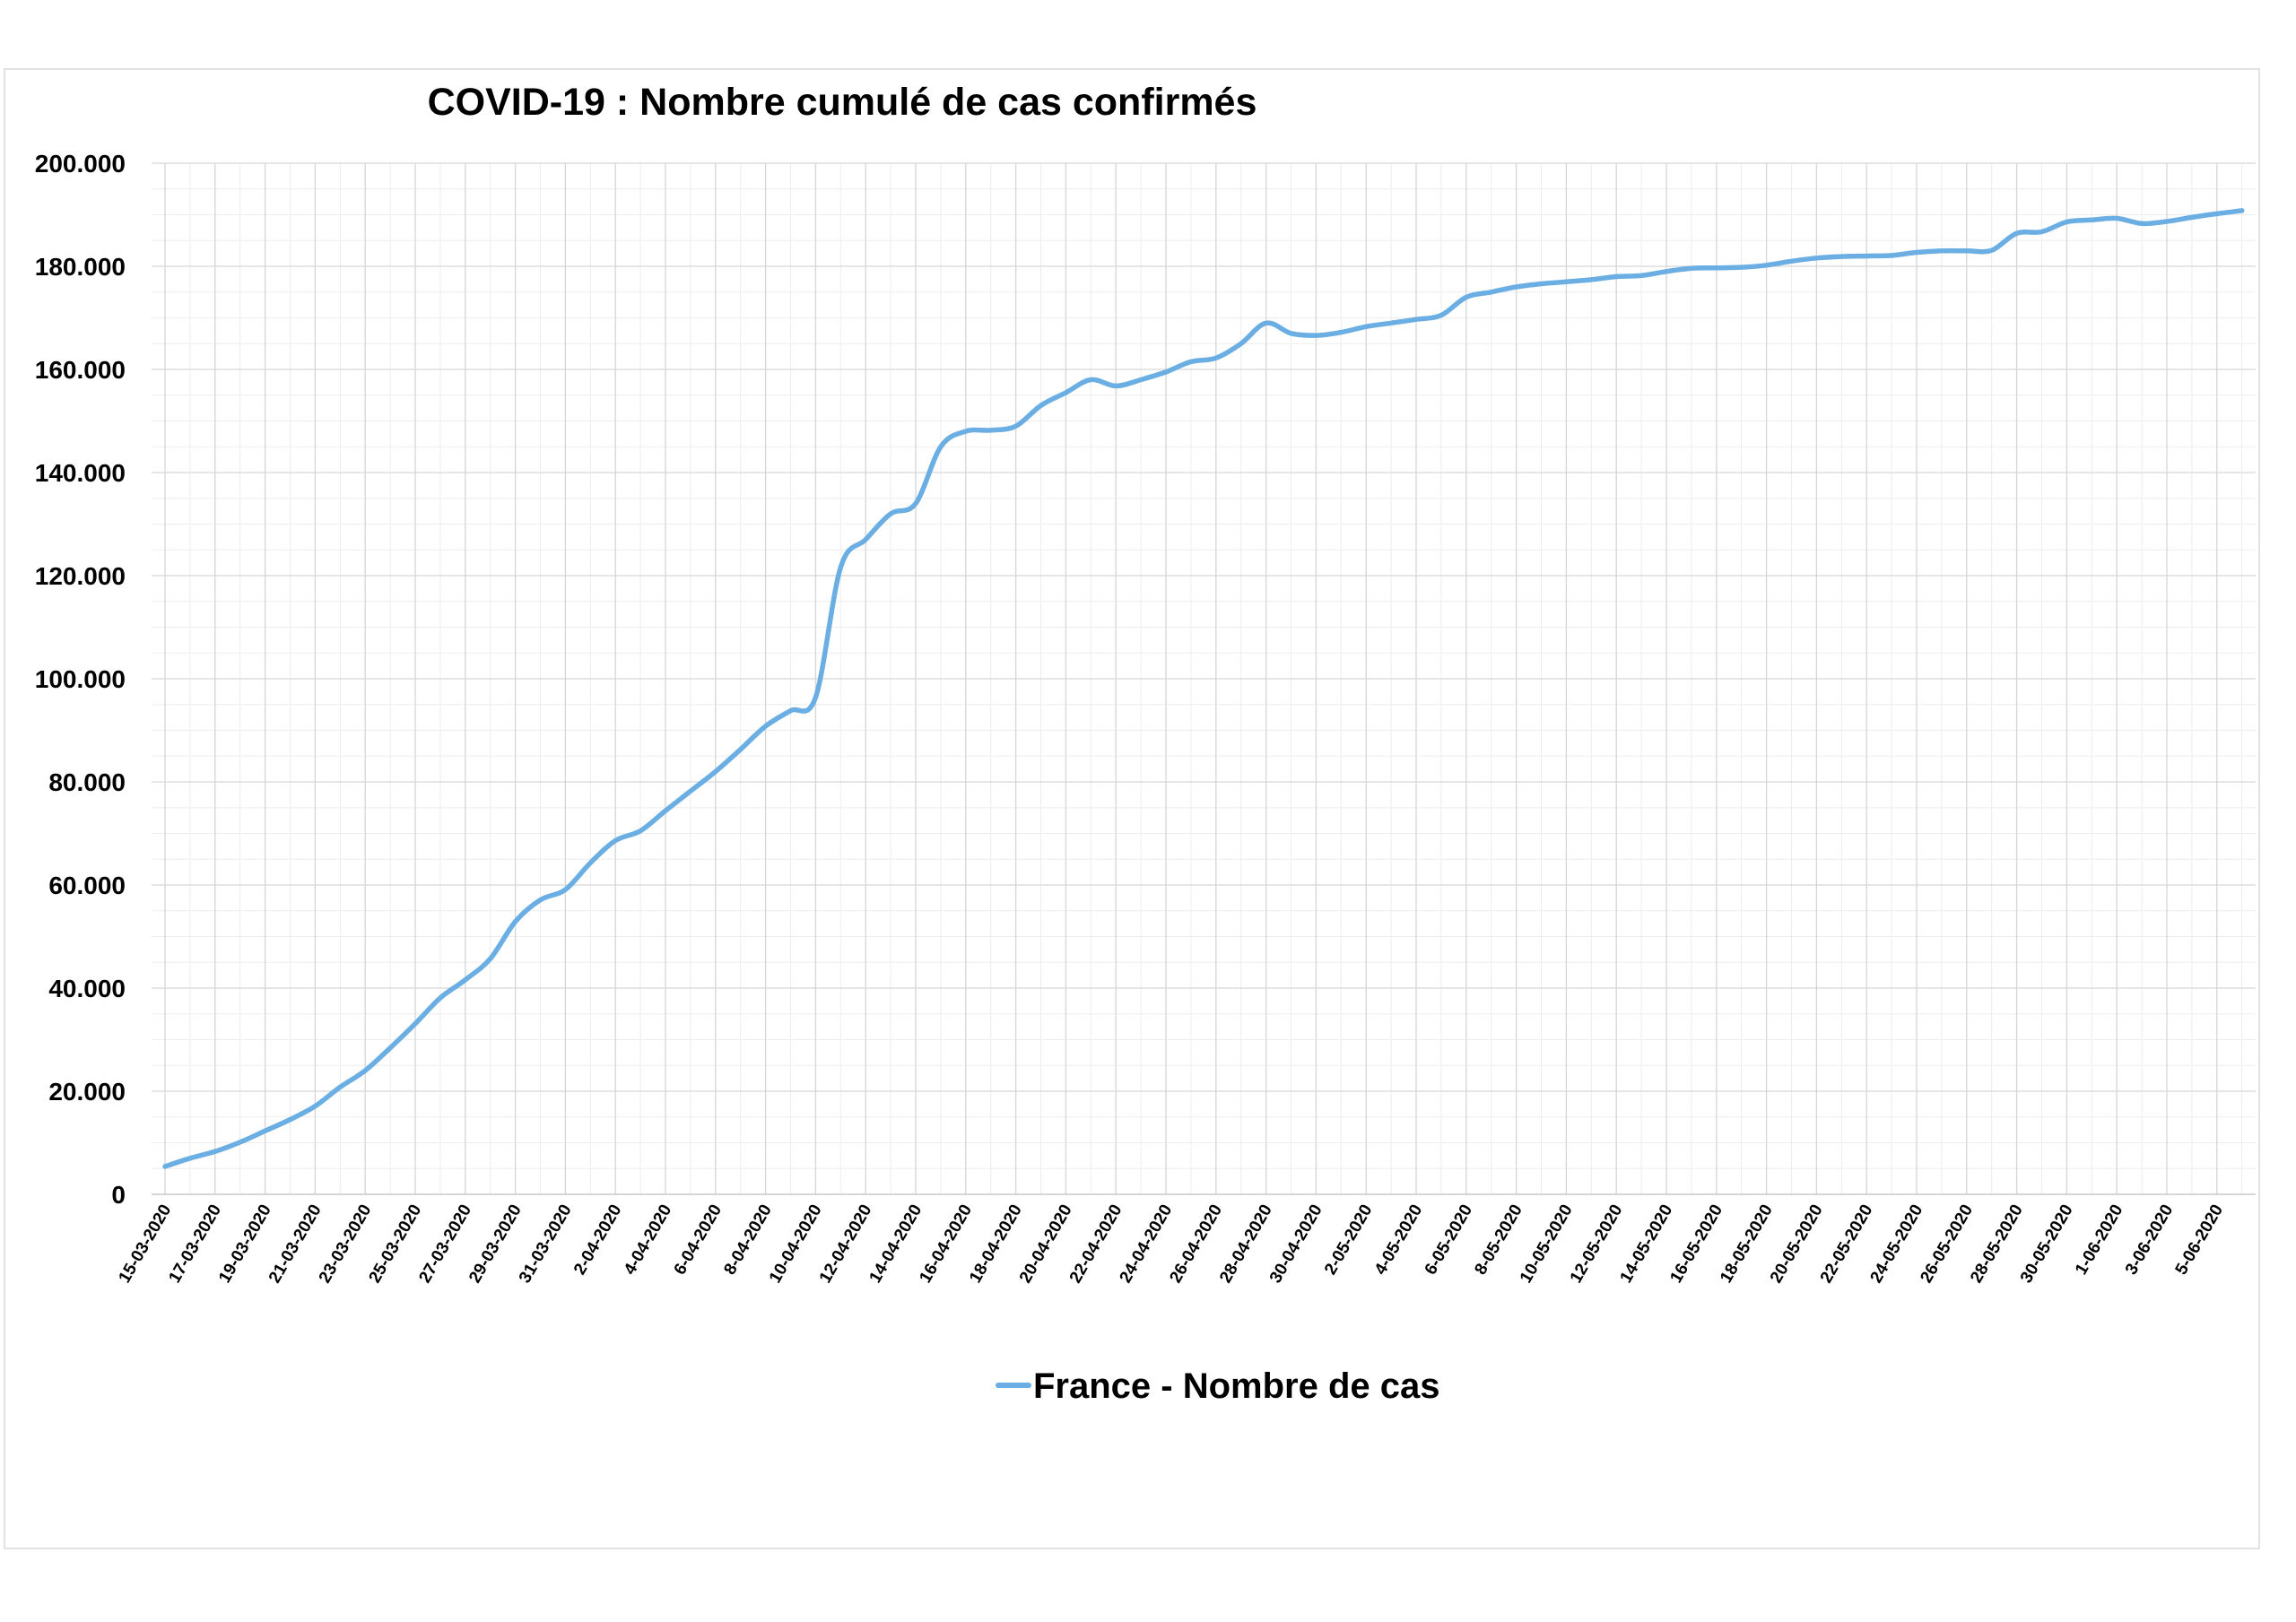 The height and width of the screenshot is (1622, 2296). What do you see at coordinates (996, 1244) in the screenshot?
I see `x-tick-label: 18-04-2020` at bounding box center [996, 1244].